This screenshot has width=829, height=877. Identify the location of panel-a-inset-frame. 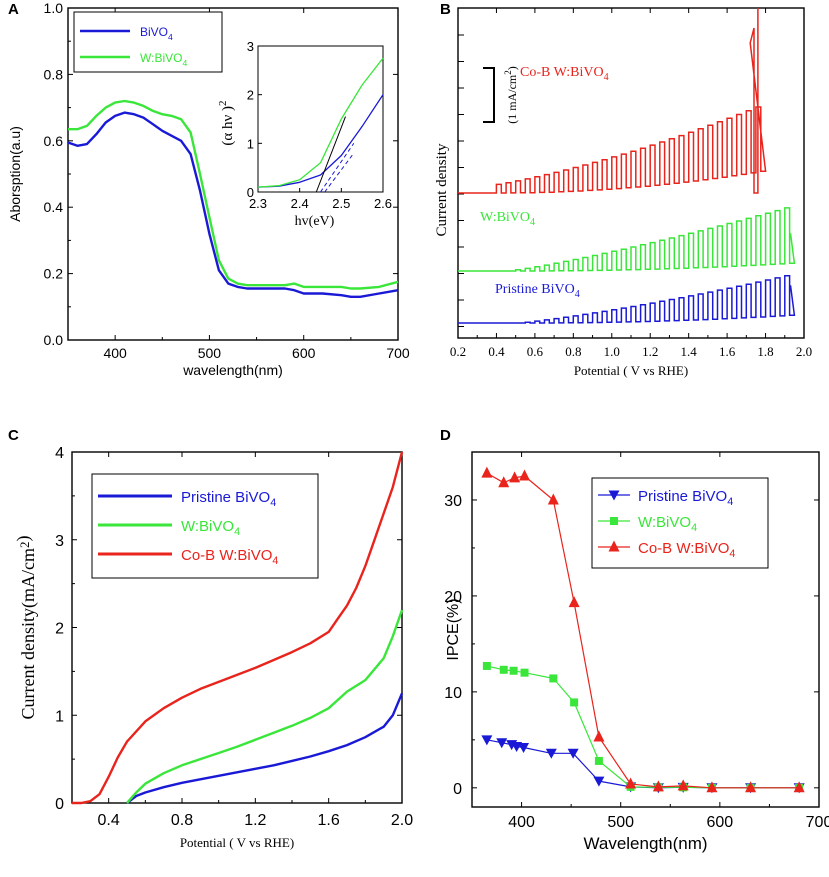
(320, 119).